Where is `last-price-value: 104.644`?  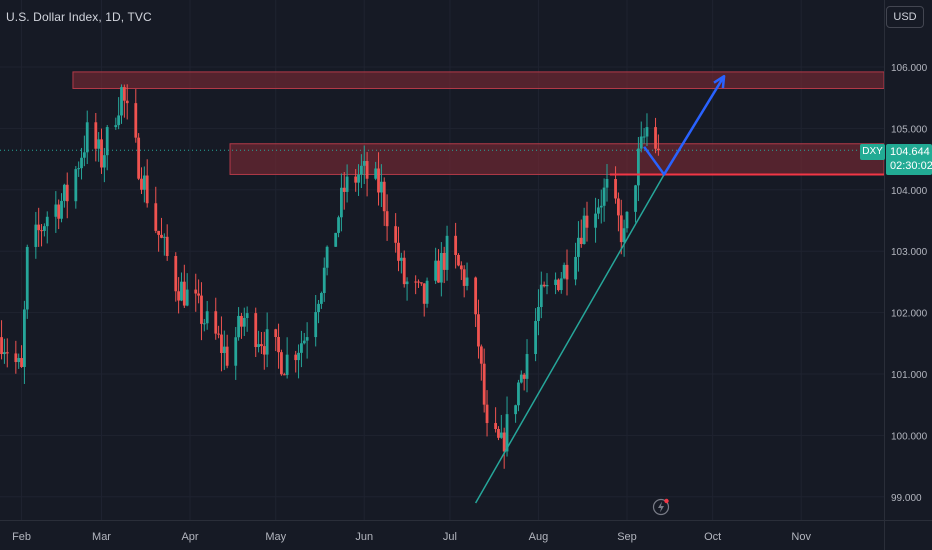
last-price-value: 104.644 is located at coordinates (910, 152).